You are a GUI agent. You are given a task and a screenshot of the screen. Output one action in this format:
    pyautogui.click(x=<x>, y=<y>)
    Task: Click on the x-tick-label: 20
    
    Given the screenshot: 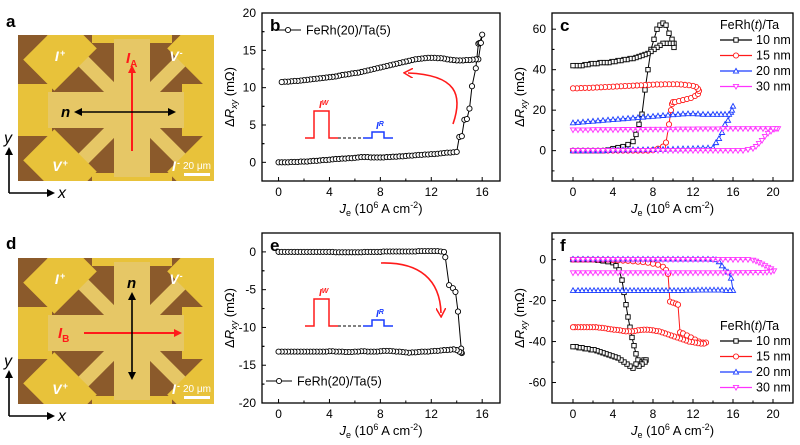 What is the action you would take?
    pyautogui.click(x=773, y=192)
    